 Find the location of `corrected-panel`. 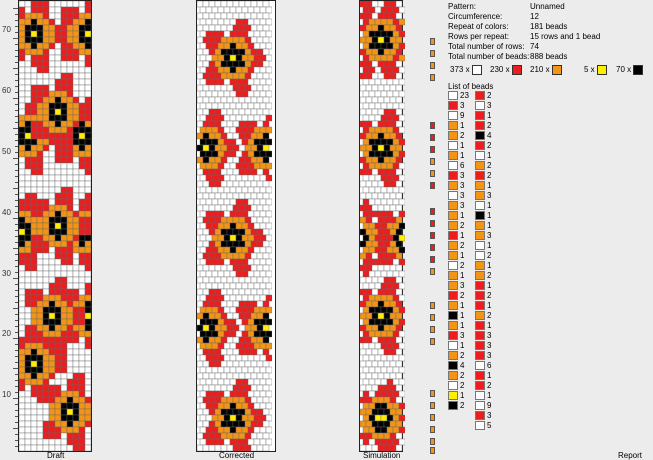

corrected-panel is located at coordinates (236, 226).